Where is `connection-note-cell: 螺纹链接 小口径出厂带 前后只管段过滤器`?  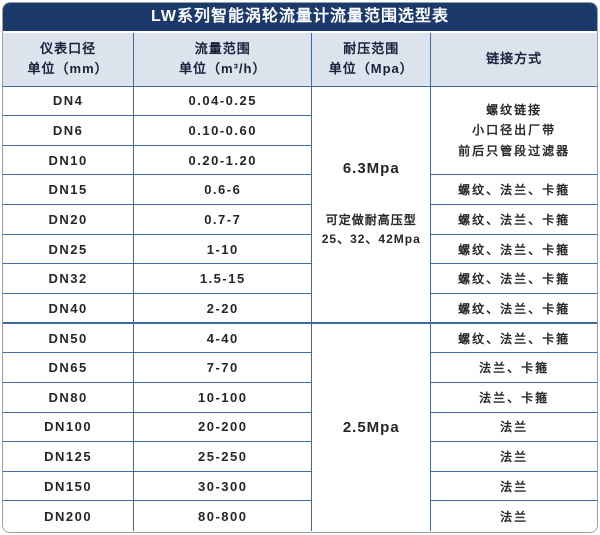 connection-note-cell: 螺纹链接 小口径出厂带 前后只管段过滤器 is located at coordinates (513, 130).